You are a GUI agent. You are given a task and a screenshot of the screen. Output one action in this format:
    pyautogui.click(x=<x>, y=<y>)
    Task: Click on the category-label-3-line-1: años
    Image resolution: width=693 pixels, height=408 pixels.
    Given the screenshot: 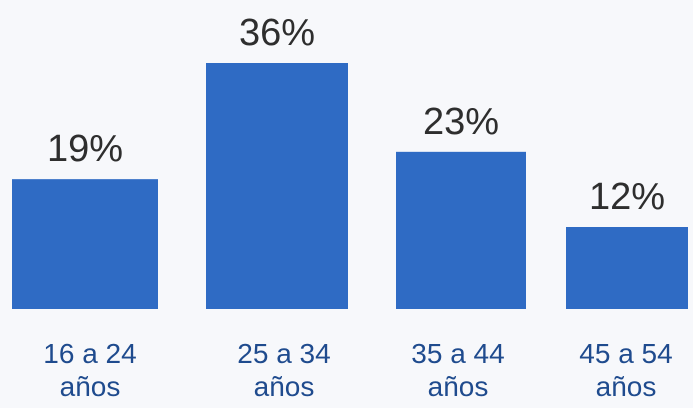 What is the action you would take?
    pyautogui.click(x=626, y=386)
    